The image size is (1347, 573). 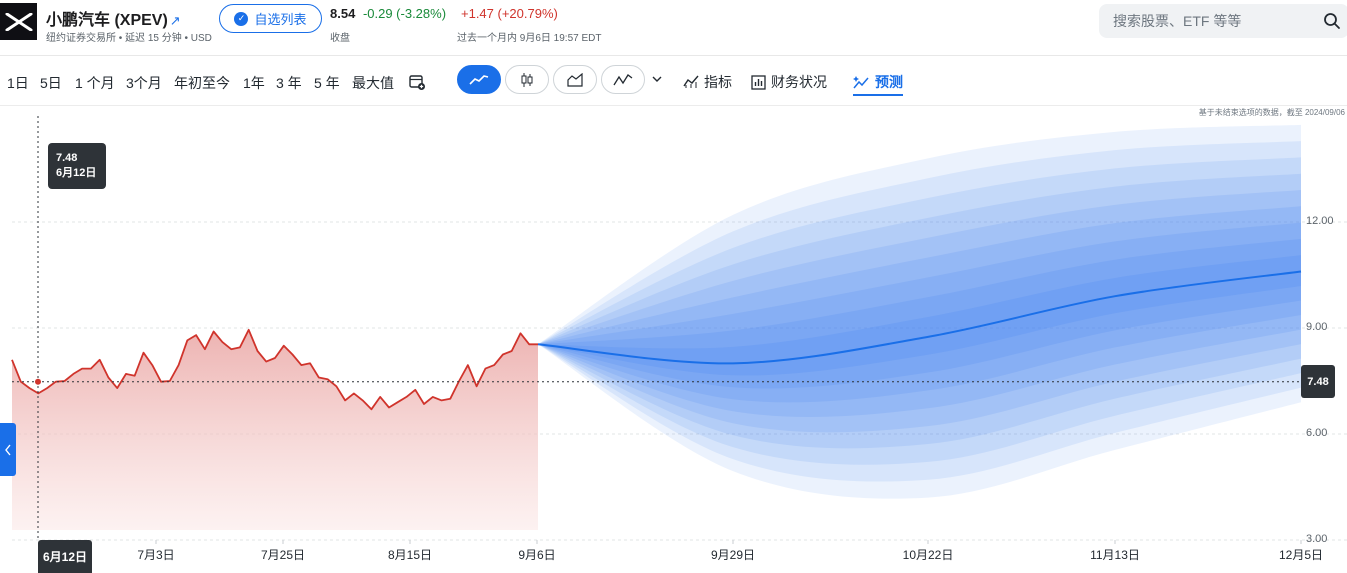 I want to click on indicators-label: 指标, so click(x=718, y=82).